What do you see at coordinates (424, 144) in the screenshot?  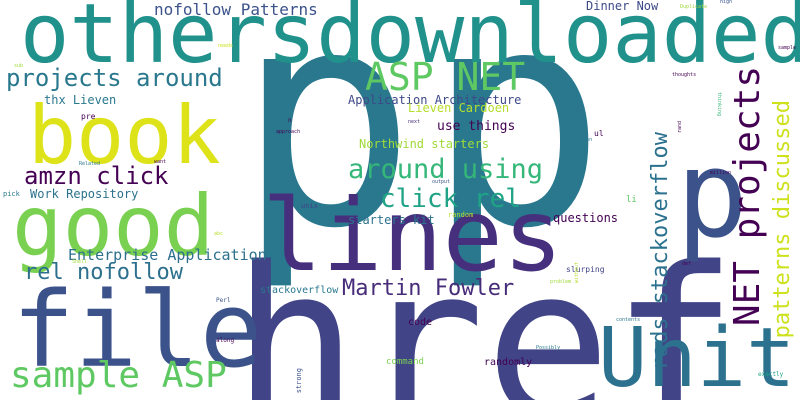 I see `word-northwind-starters: Northwind starters` at bounding box center [424, 144].